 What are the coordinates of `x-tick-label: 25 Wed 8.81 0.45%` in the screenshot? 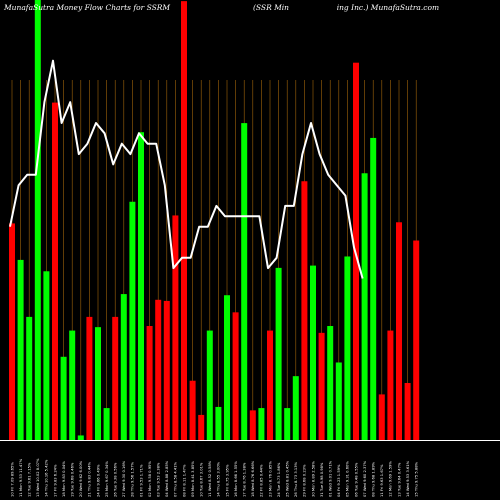 It's located at (288, 478).